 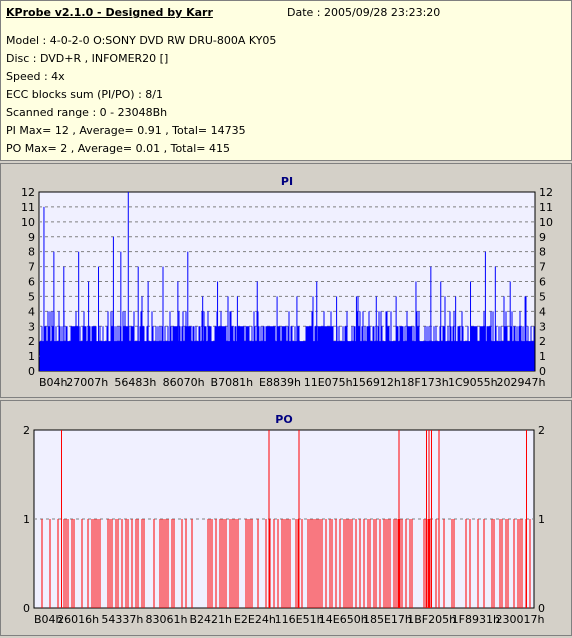 I want to click on x-tick-label: E2E24h, so click(x=255, y=619).